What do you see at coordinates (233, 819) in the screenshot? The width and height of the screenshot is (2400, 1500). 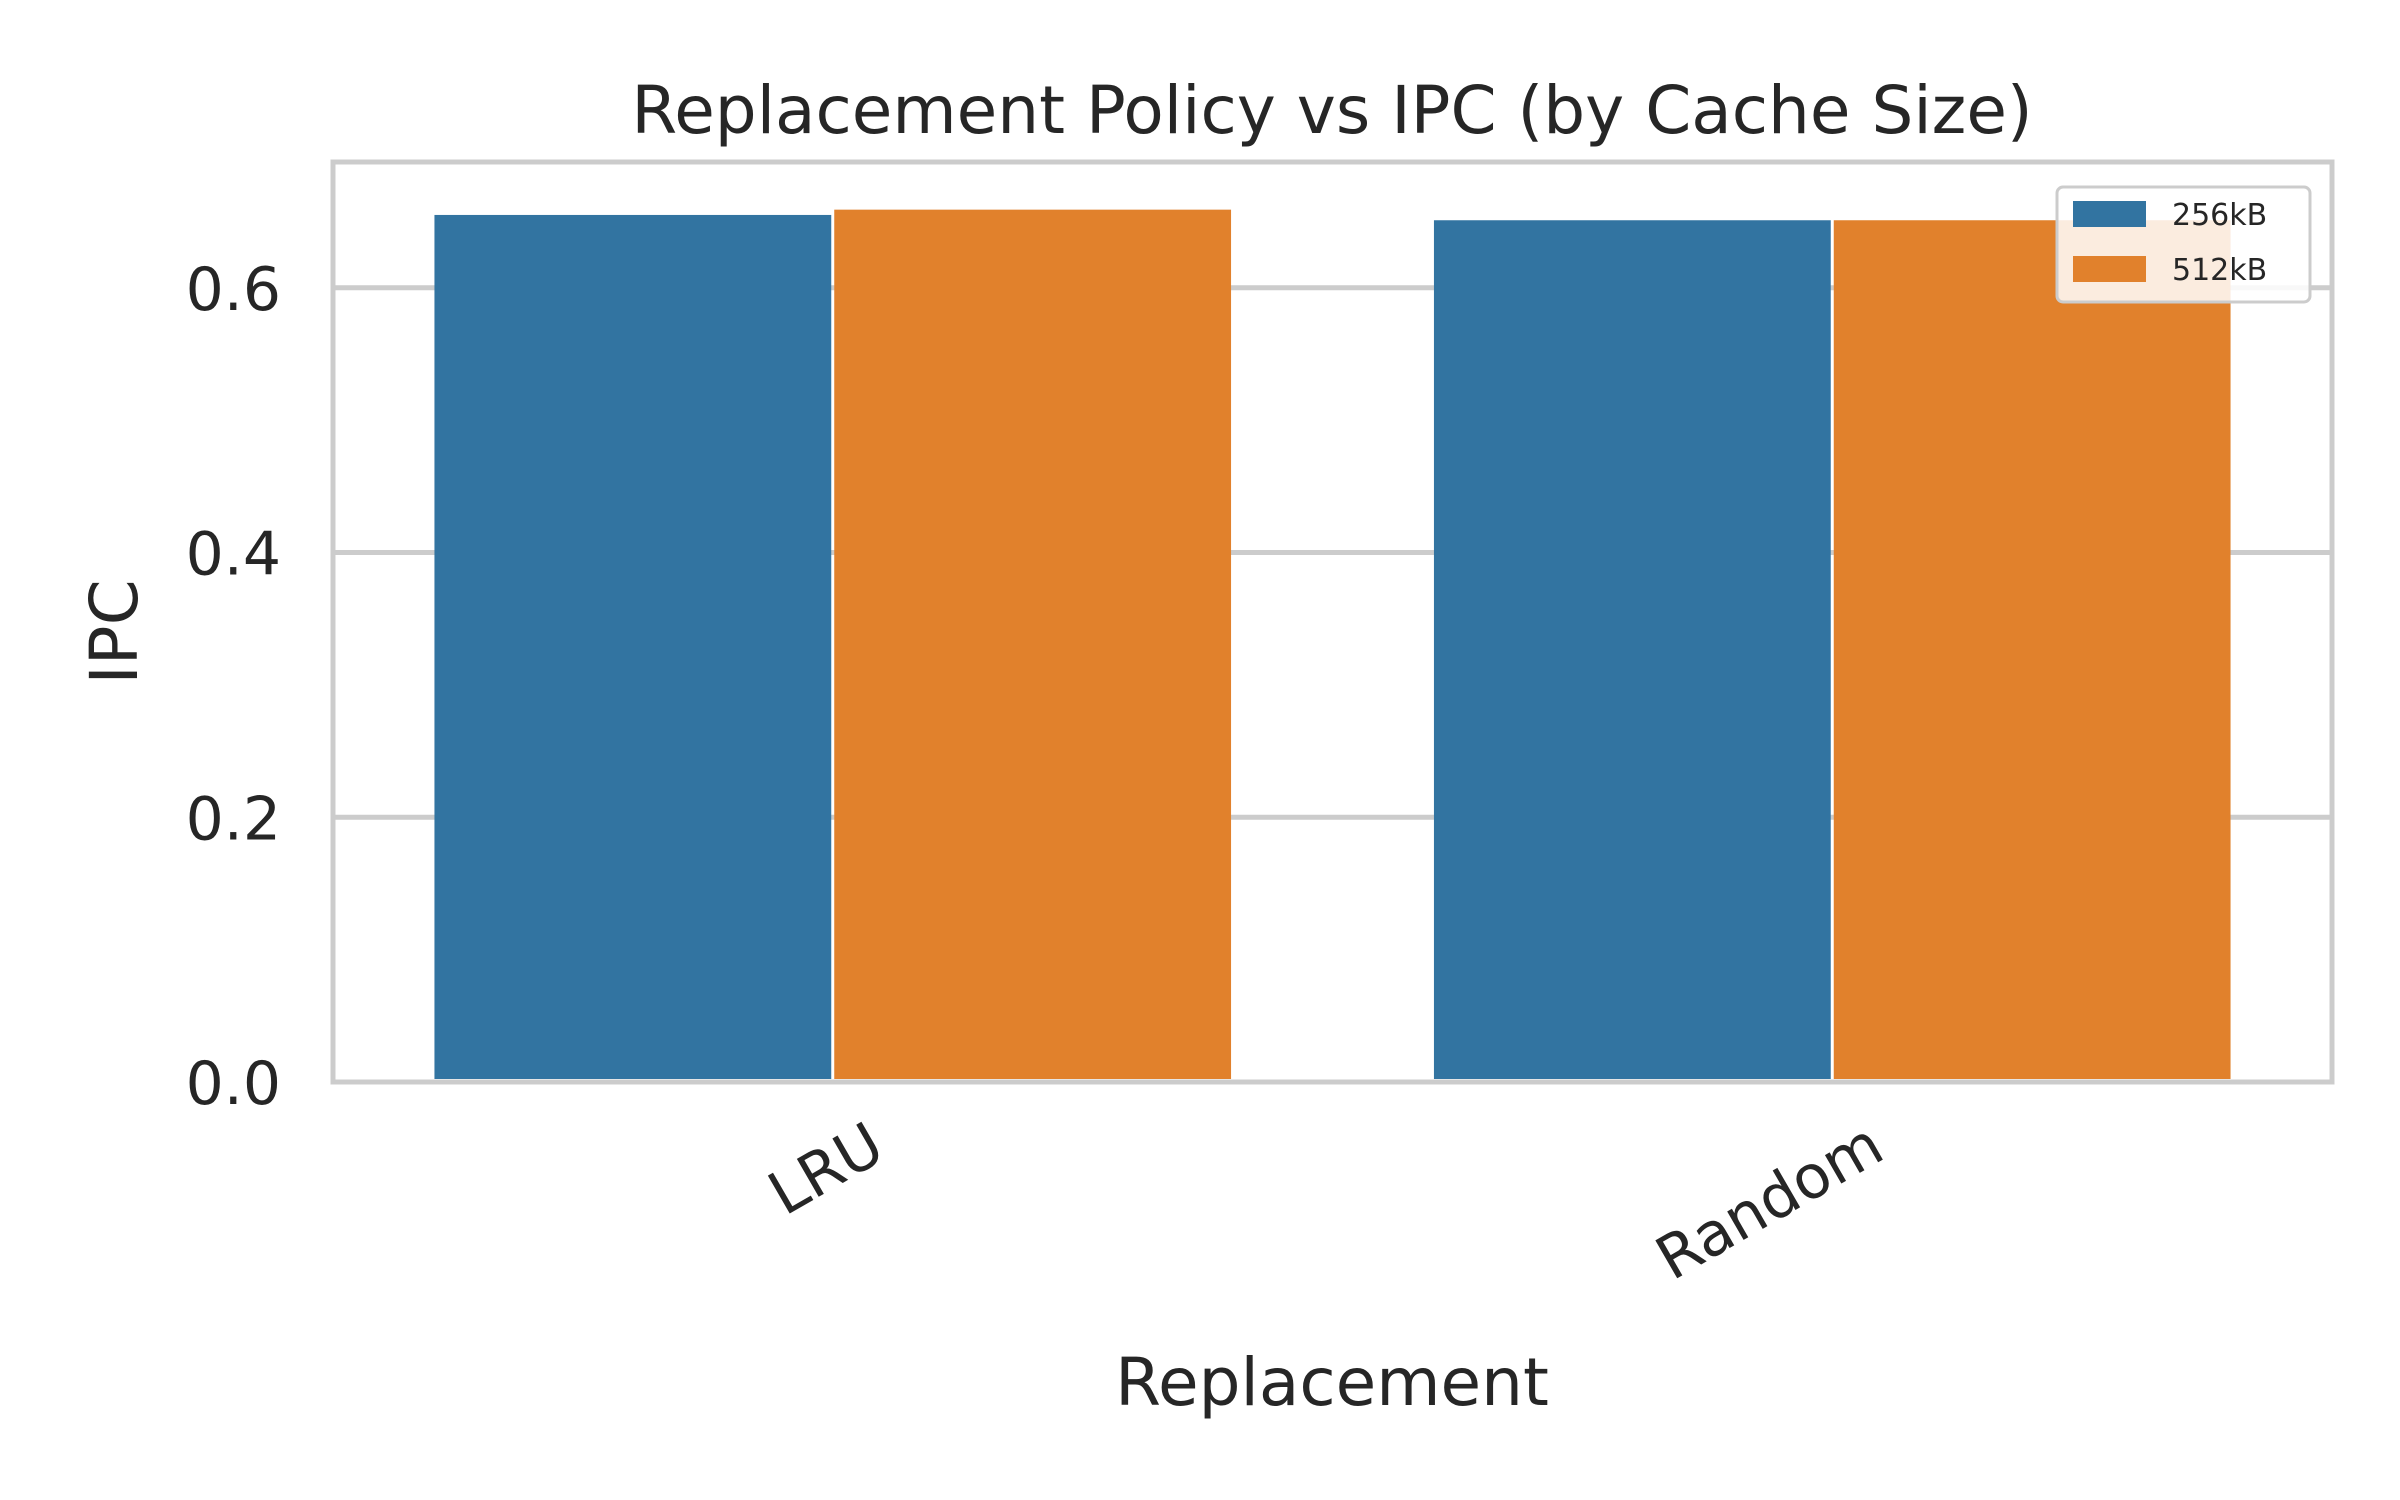 I see `y-tick-label: 0.2` at bounding box center [233, 819].